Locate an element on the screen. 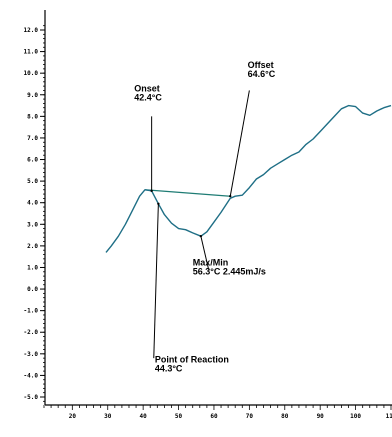  x-tick-label: 20 is located at coordinates (73, 416).